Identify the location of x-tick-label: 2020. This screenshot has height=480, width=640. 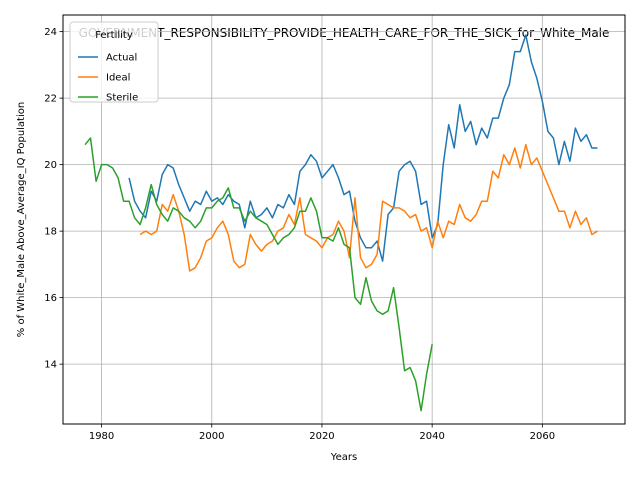
(321, 436).